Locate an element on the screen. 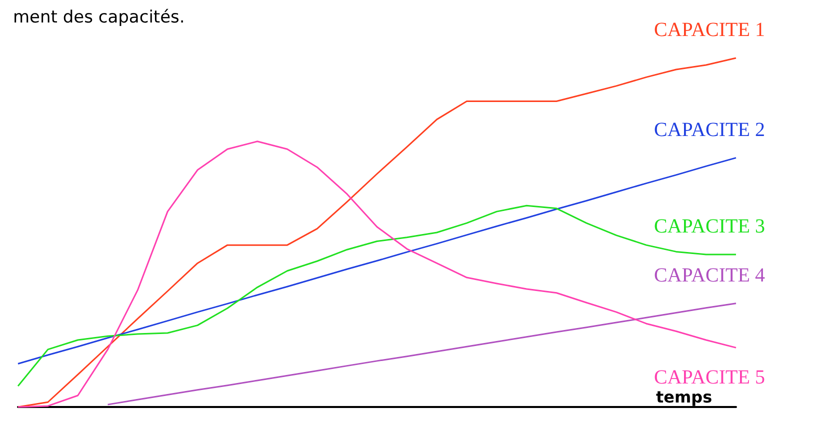 The image size is (824, 425). series-label: CAPACITE 3 is located at coordinates (709, 226).